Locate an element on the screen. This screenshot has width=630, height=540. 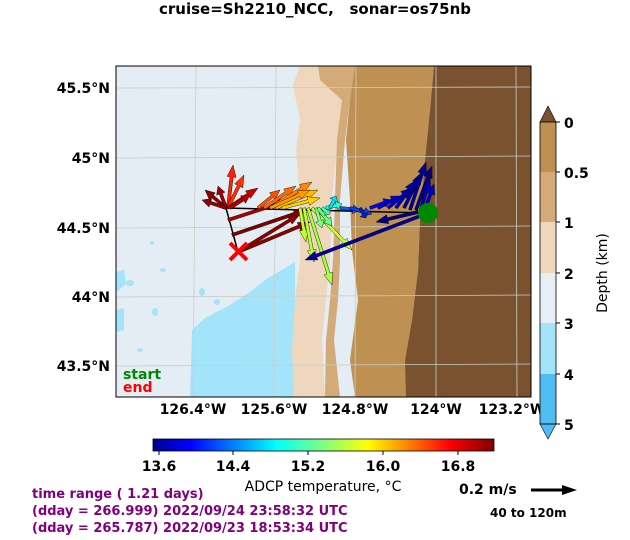
depth-tick: 2 is located at coordinates (569, 275).